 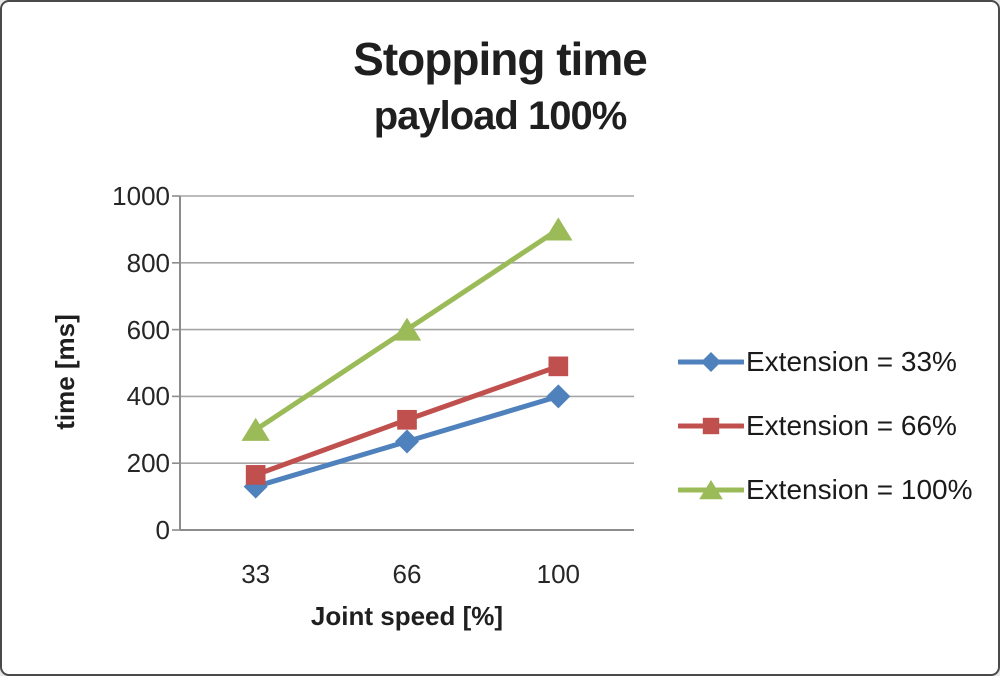 I want to click on y-tick-label: 800, so click(x=148, y=262).